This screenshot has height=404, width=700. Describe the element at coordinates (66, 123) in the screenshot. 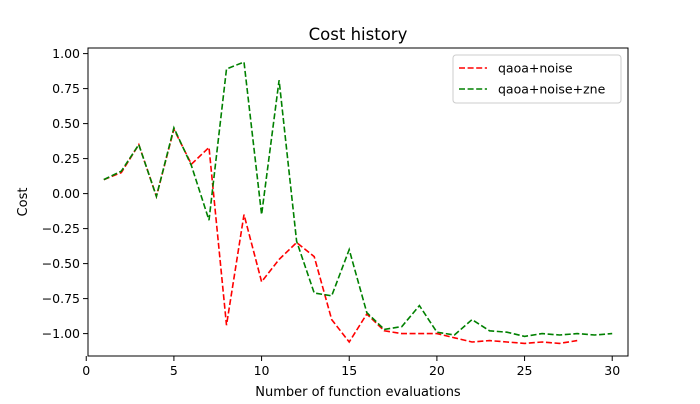

I see `y-tick-label: 0.50` at that location.